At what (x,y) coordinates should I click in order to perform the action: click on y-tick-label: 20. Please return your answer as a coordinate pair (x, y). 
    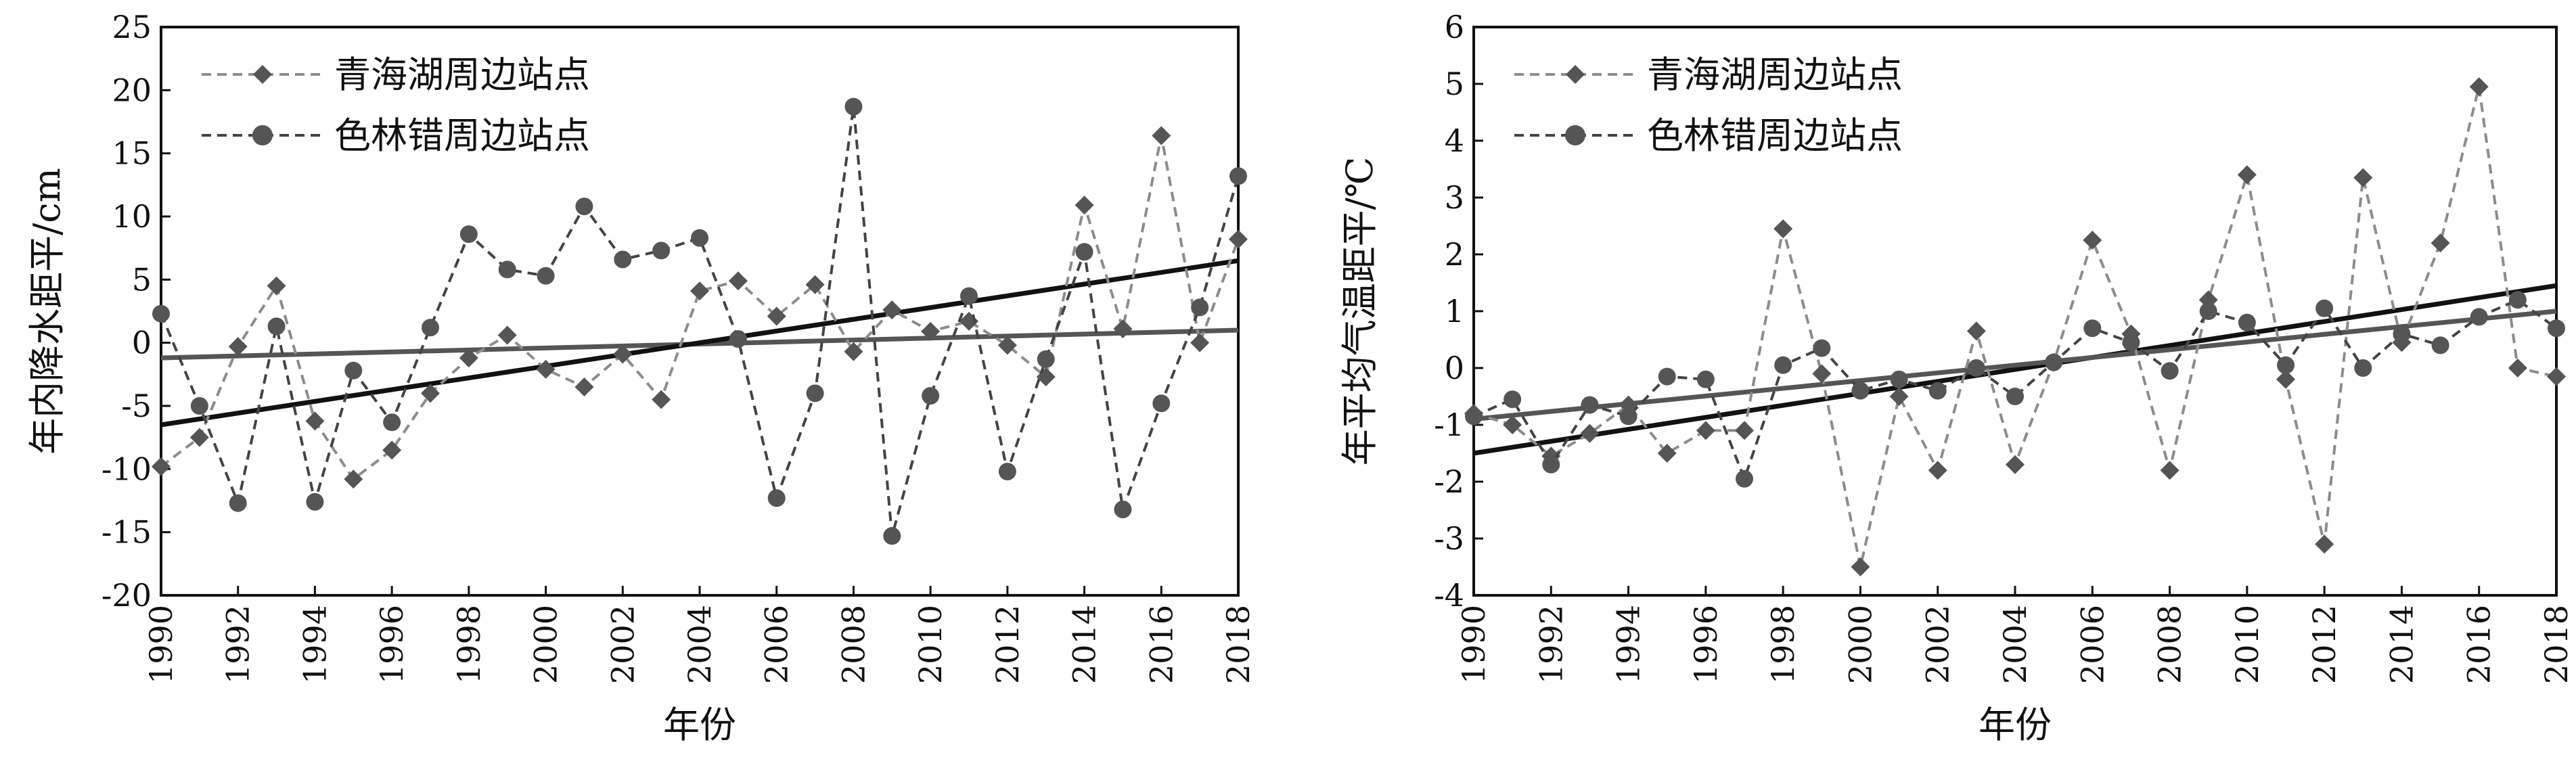
    Looking at the image, I should click on (132, 90).